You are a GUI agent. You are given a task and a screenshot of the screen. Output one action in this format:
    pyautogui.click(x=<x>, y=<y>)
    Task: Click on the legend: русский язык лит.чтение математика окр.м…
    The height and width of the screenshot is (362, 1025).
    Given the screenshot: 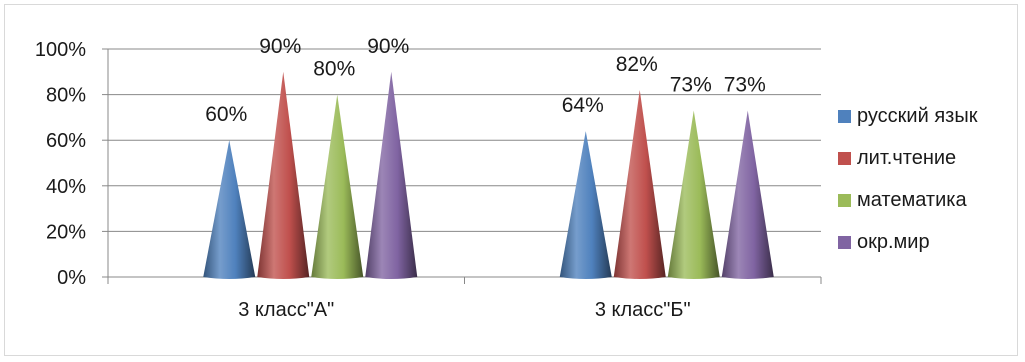 What is the action you would take?
    pyautogui.click(x=907, y=189)
    